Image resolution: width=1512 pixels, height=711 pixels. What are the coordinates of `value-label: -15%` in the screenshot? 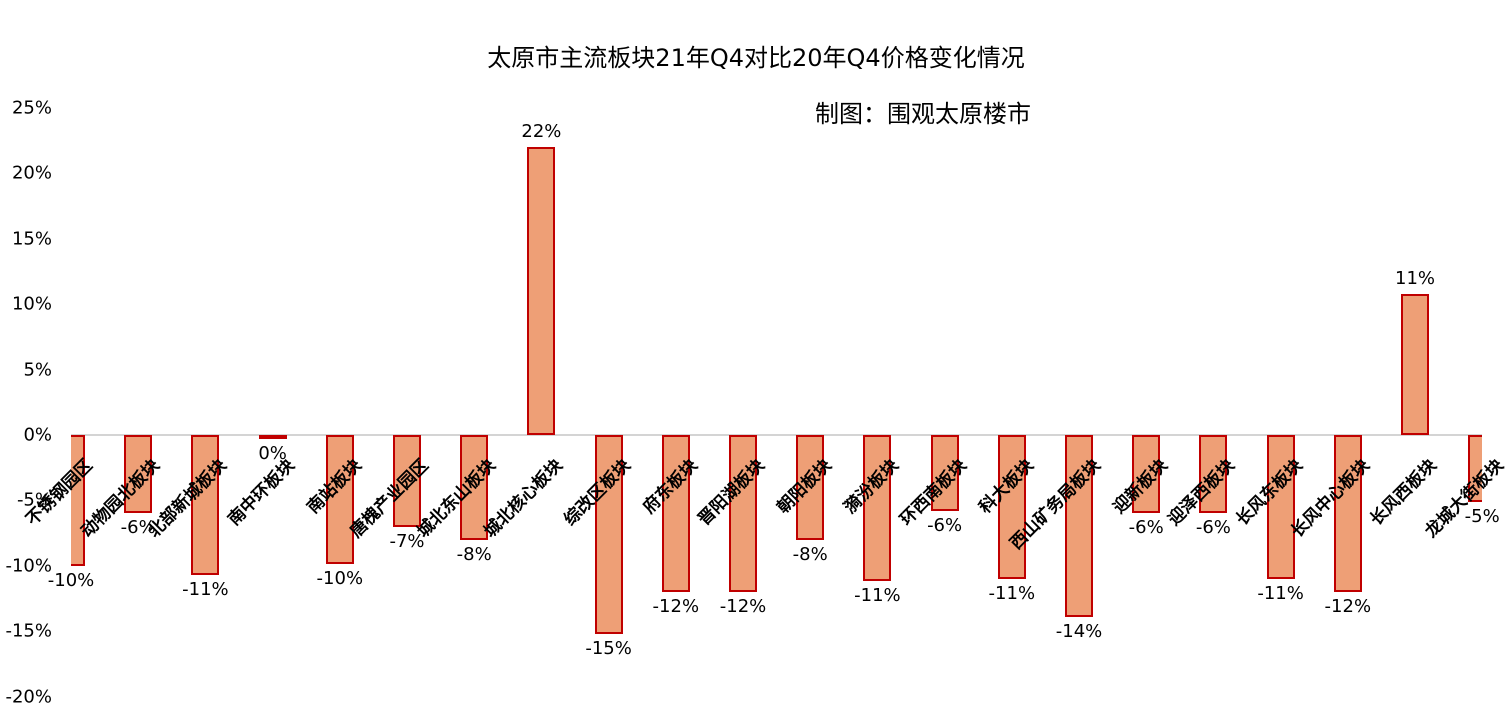 It's located at (608, 648).